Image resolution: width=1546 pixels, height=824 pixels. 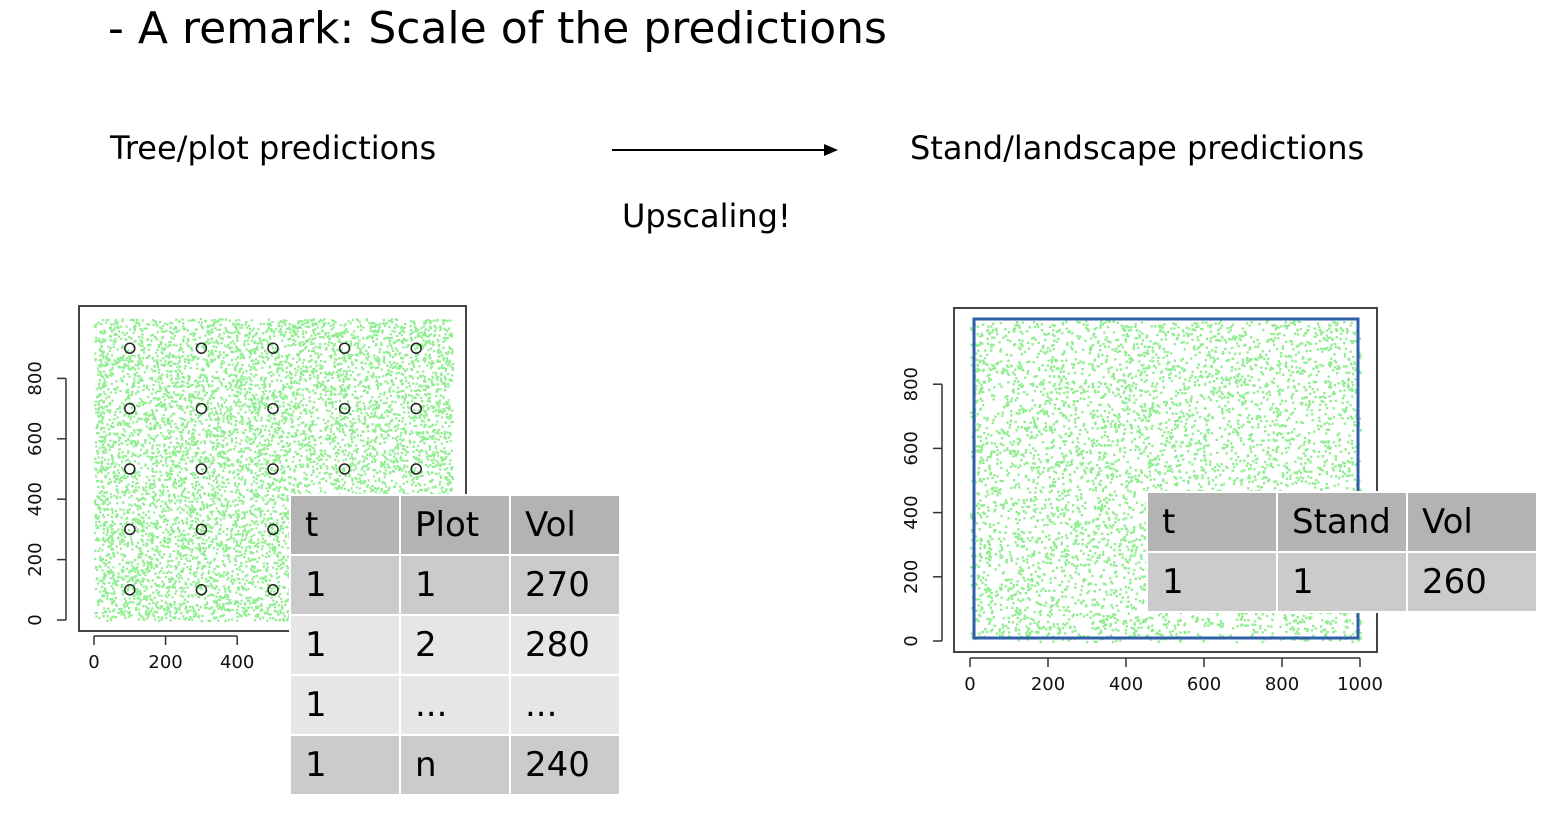 What do you see at coordinates (497, 29) in the screenshot?
I see `slide-title: - A remark: Scale of the predictions` at bounding box center [497, 29].